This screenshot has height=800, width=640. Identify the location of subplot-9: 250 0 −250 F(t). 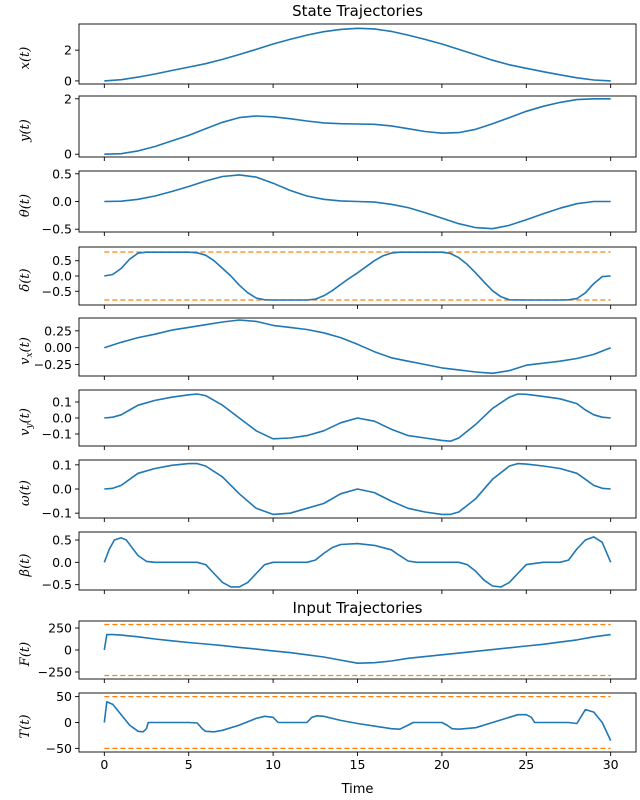
(327, 651).